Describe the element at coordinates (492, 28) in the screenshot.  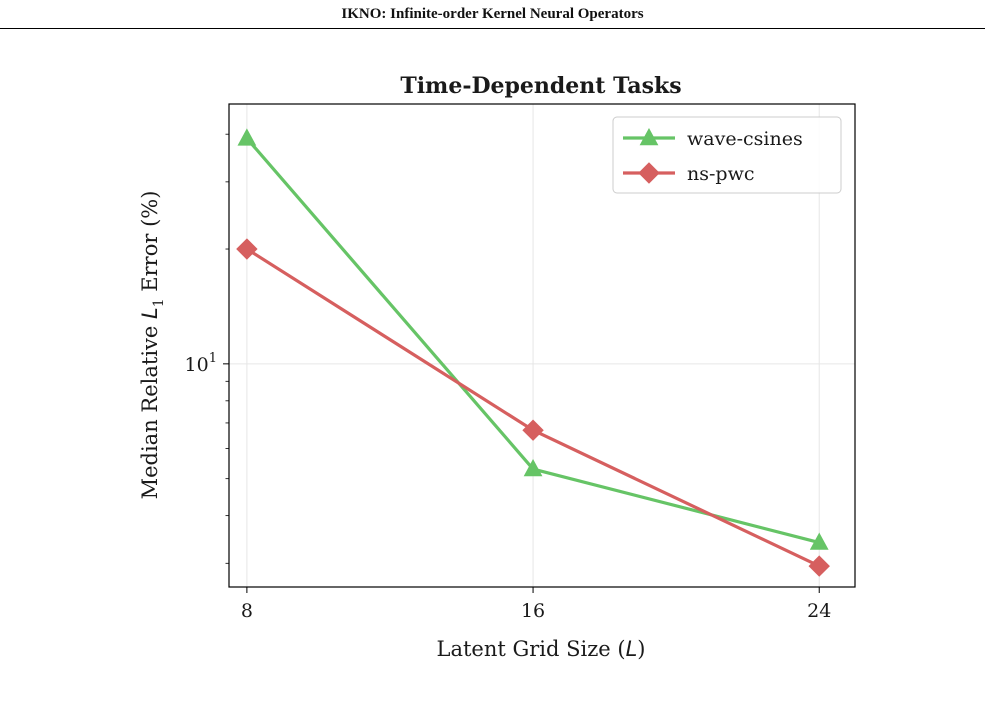
I see `header-rule` at that location.